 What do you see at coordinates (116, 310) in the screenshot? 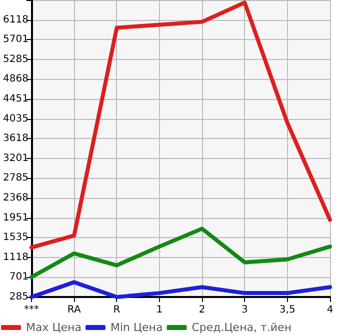
I see `x-tick-label: R` at bounding box center [116, 310].